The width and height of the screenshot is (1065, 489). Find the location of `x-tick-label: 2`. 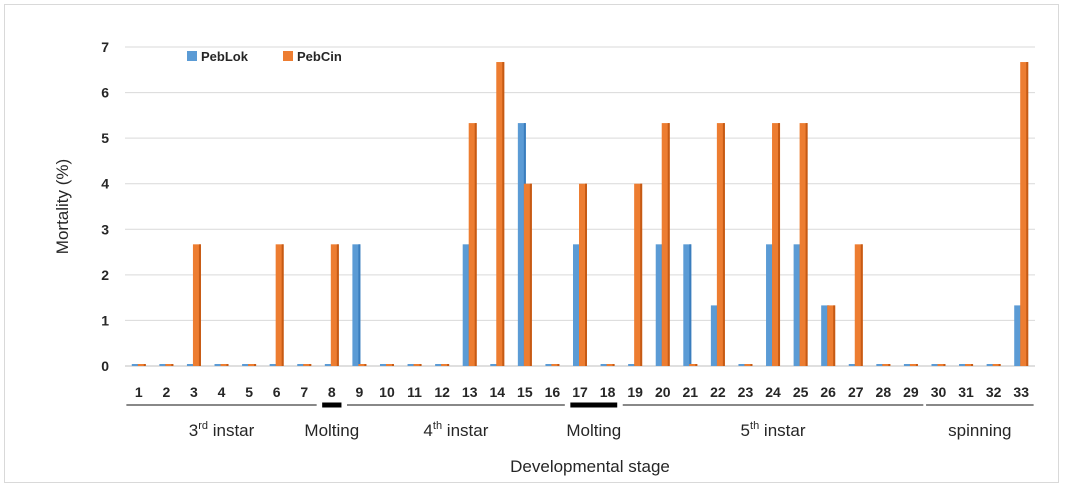

x-tick-label: 2 is located at coordinates (166, 392).